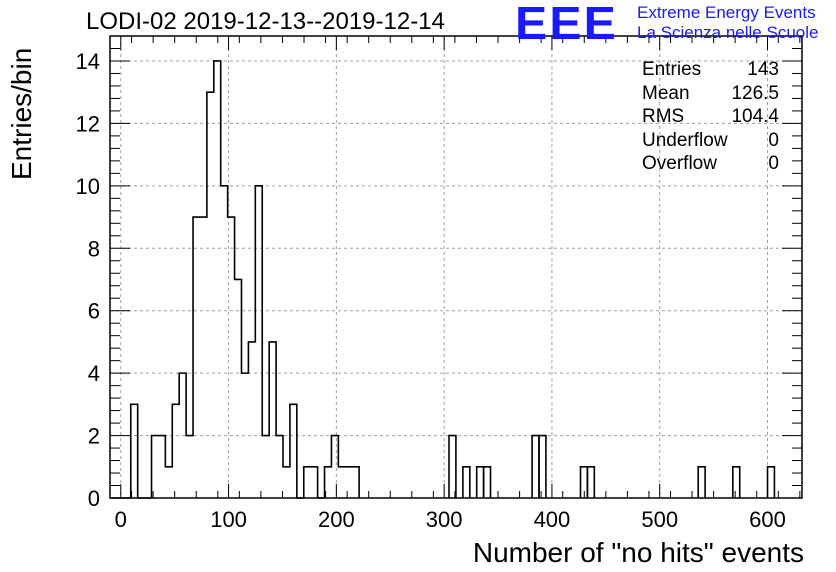 This screenshot has height=572, width=836. What do you see at coordinates (94, 248) in the screenshot?
I see `y-tick-label: 8` at bounding box center [94, 248].